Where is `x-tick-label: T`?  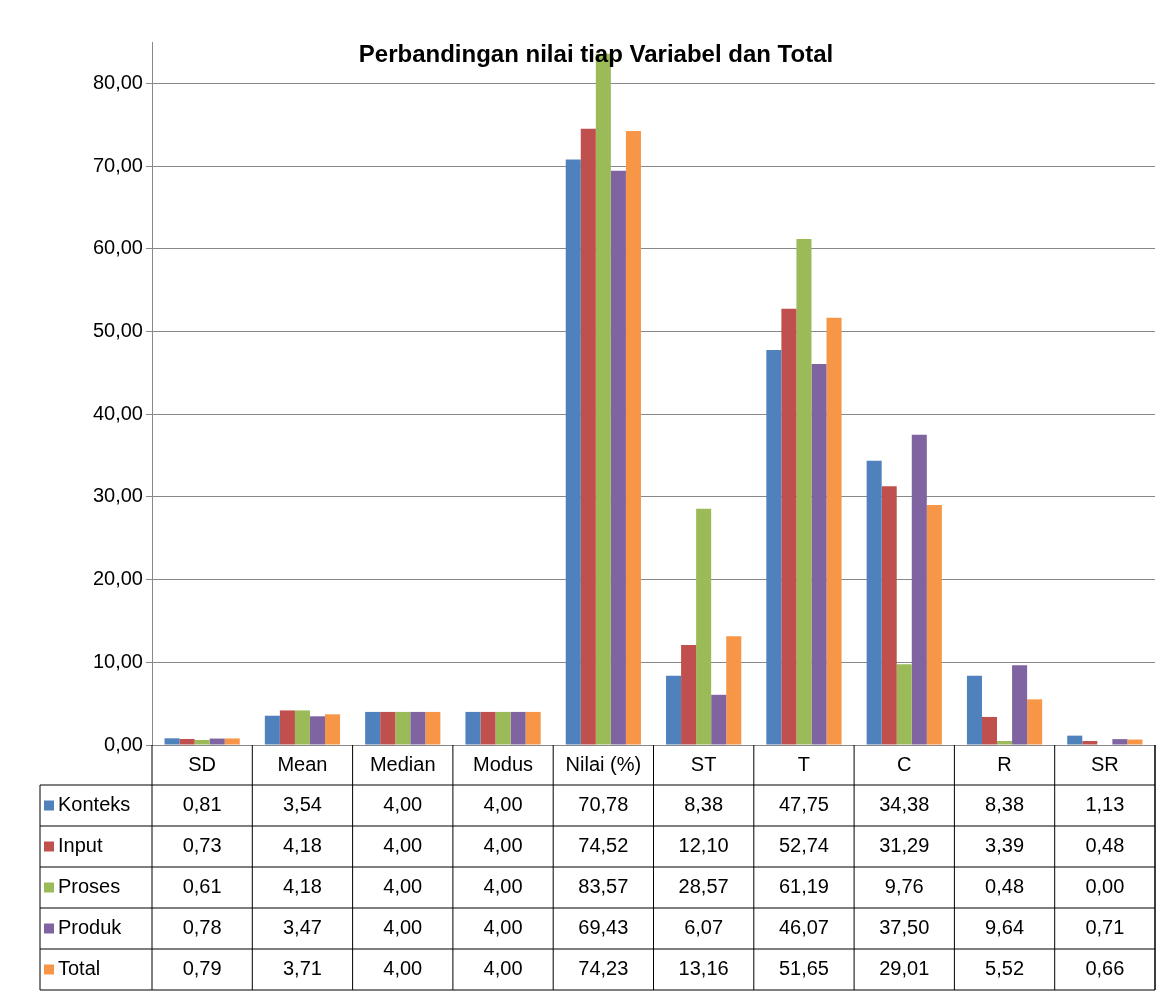 x-tick-label: T is located at coordinates (804, 763).